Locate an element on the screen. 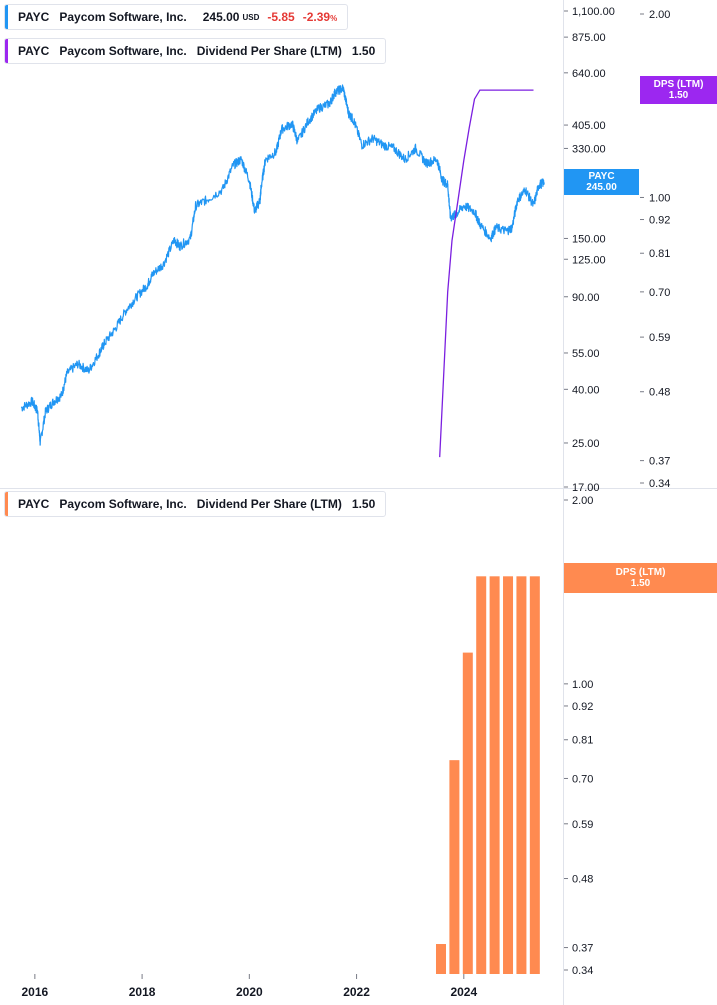  price-tick-label: 150.00 is located at coordinates (589, 239).